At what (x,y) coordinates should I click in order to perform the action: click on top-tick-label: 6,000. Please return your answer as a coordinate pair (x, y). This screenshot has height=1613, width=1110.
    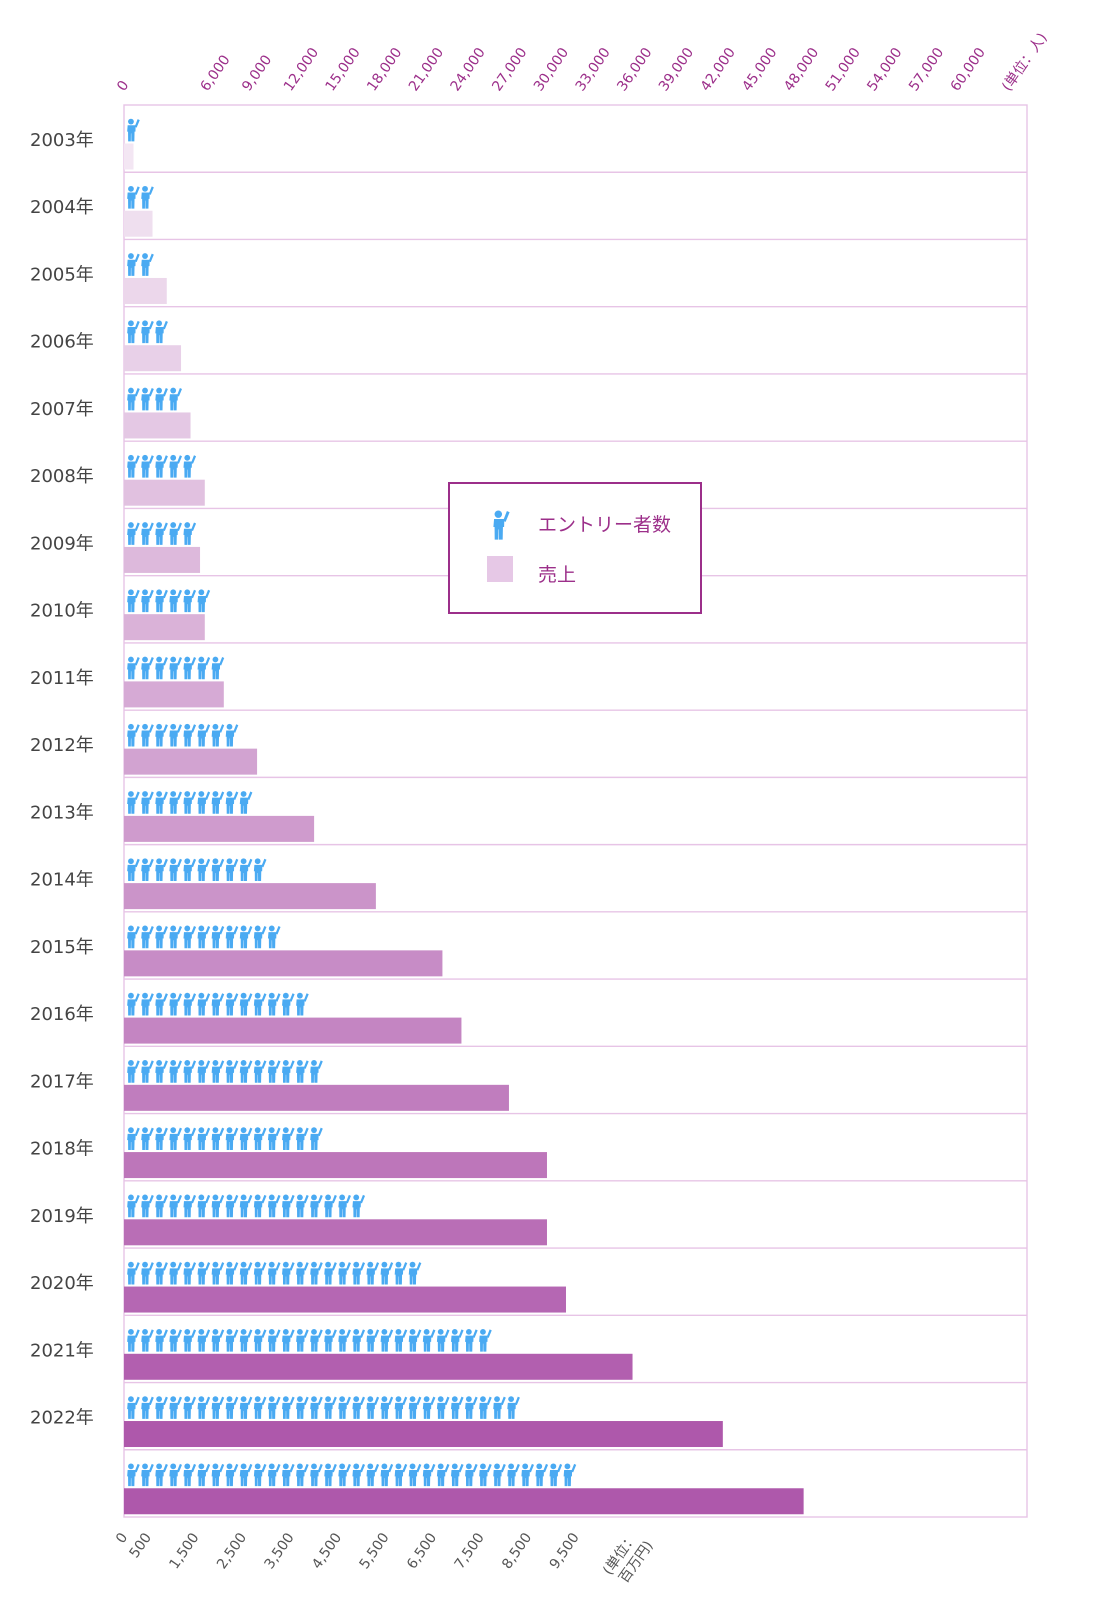
    Looking at the image, I should click on (216, 73).